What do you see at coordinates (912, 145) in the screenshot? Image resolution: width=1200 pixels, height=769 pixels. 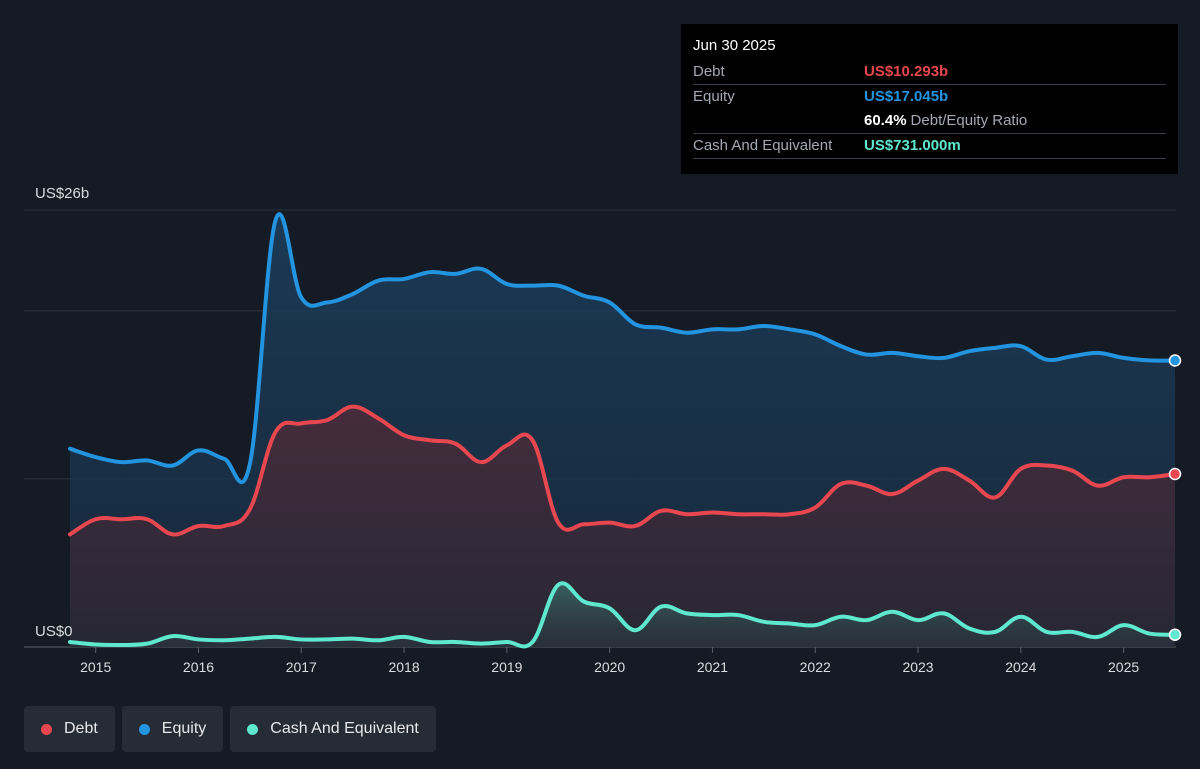 I see `tooltip-cash-value: US$731.000m` at bounding box center [912, 145].